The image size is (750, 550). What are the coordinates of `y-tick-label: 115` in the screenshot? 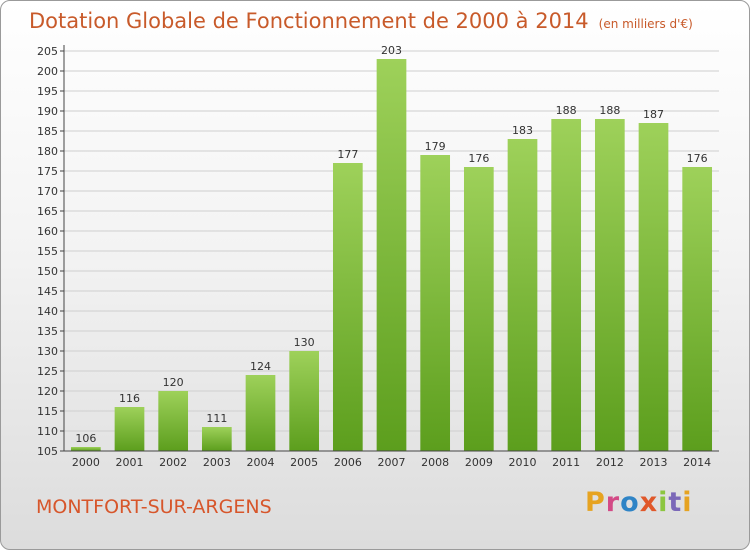 It's located at (47, 411).